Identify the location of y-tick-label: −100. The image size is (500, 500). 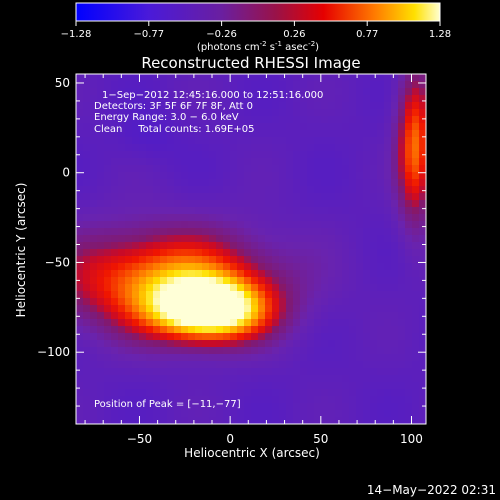
(53, 352).